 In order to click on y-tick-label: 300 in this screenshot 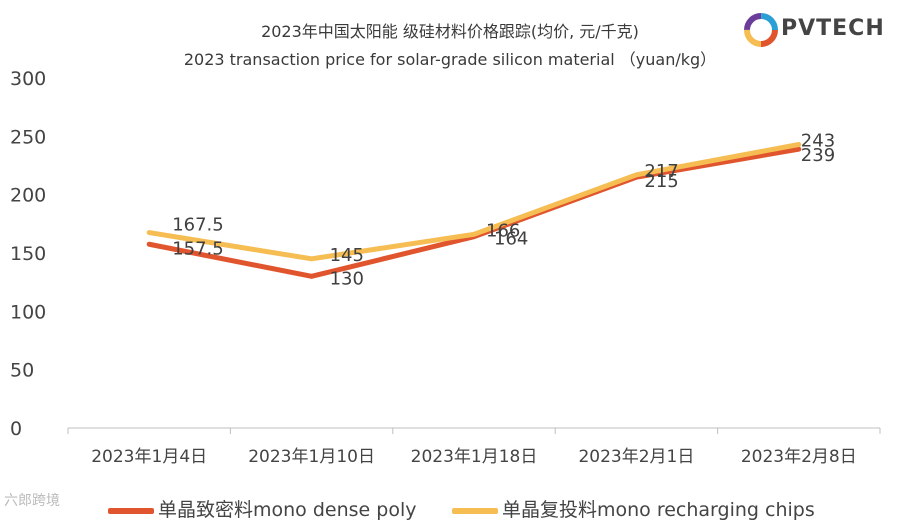, I will do `click(28, 79)`.